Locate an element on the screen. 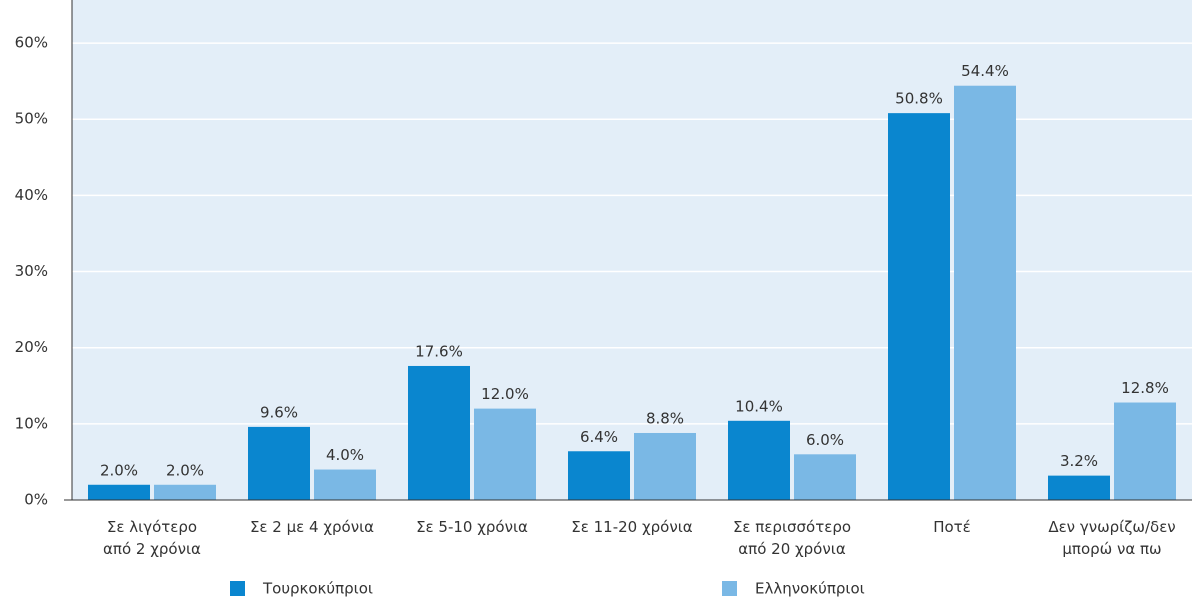 Image resolution: width=1198 pixels, height=601 pixels. y-tick-label: 10% is located at coordinates (31, 423).